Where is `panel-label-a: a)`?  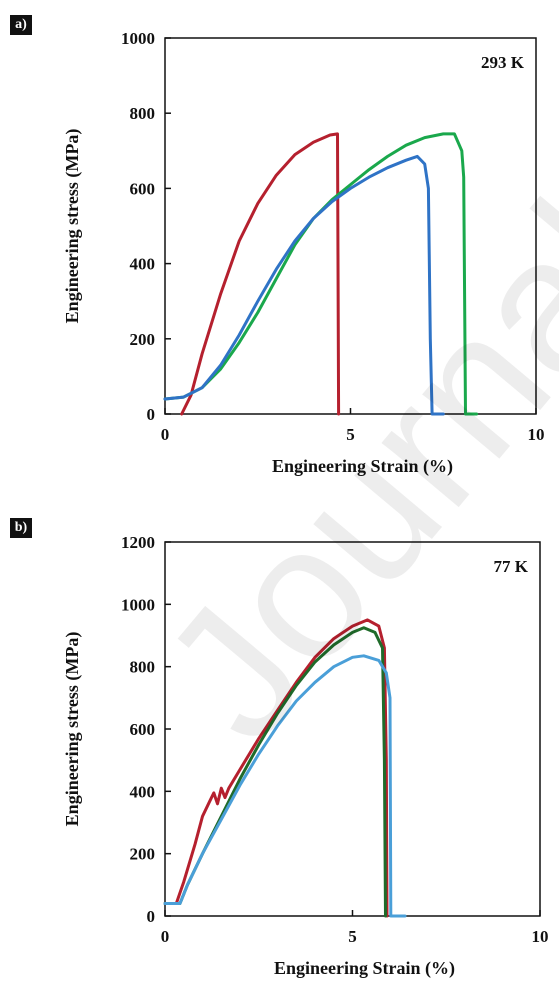
panel-label-a: a) is located at coordinates (21, 25).